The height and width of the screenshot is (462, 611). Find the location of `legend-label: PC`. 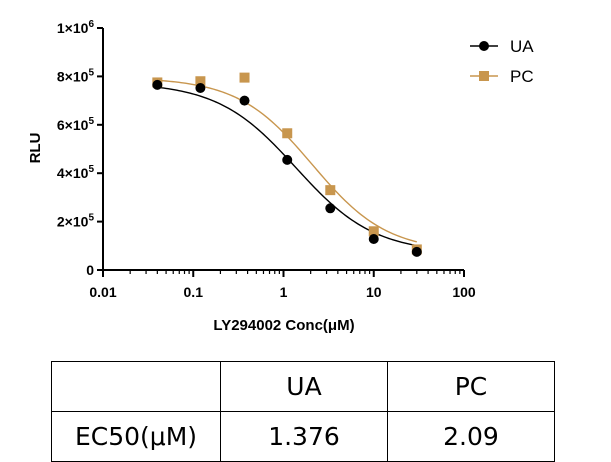

legend-label: PC is located at coordinates (522, 76).